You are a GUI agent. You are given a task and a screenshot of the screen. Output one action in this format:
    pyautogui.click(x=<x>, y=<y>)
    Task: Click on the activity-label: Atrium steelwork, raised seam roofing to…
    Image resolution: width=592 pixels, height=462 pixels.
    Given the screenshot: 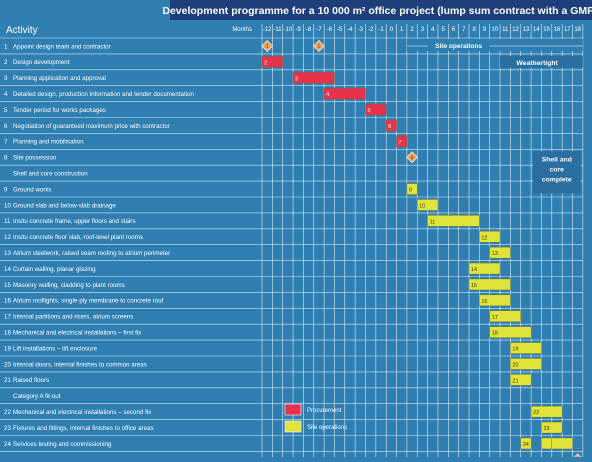 What is the action you would take?
    pyautogui.click(x=91, y=253)
    